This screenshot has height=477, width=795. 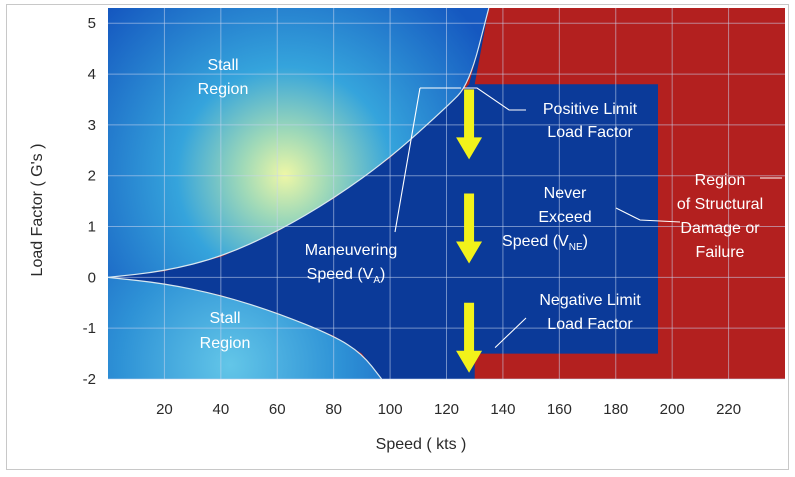 What do you see at coordinates (92, 23) in the screenshot?
I see `y-tick-5: 5` at bounding box center [92, 23].